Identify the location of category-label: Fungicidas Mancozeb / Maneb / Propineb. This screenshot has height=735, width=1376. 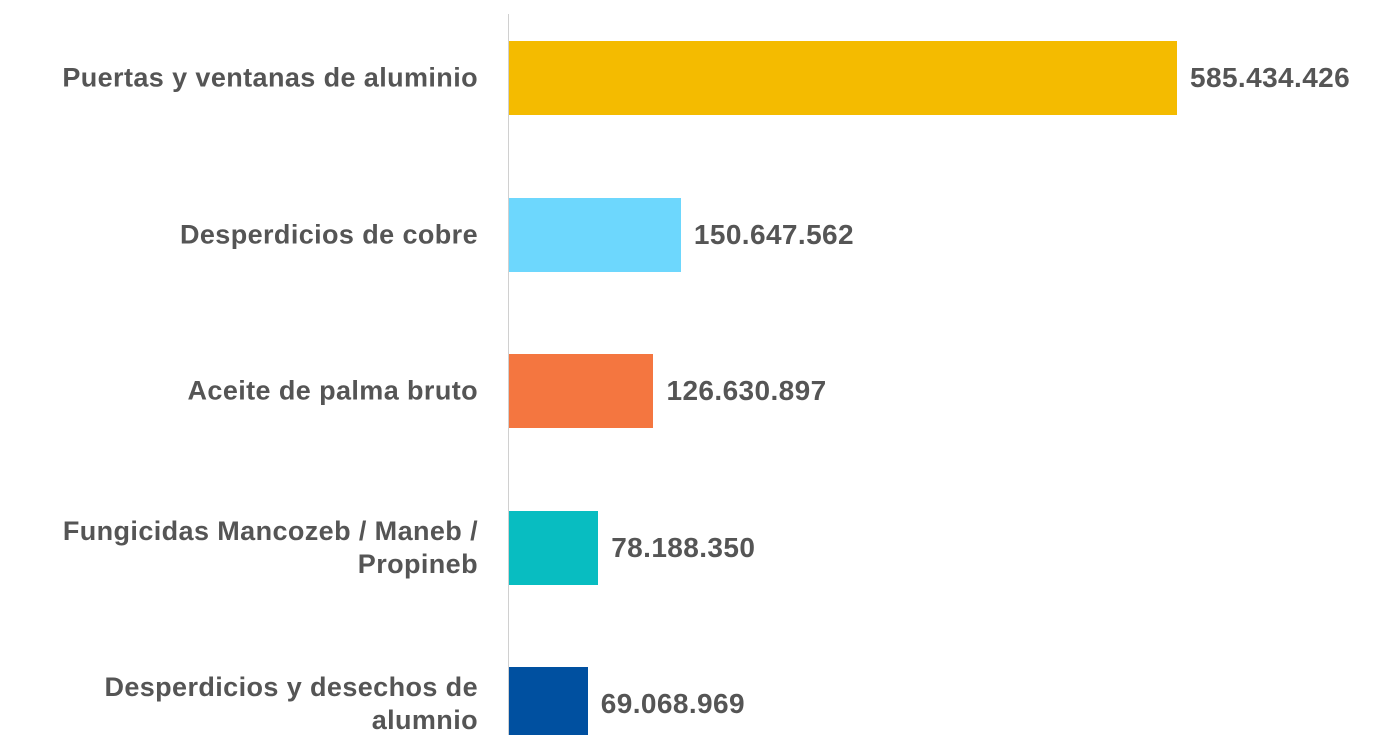
(270, 547).